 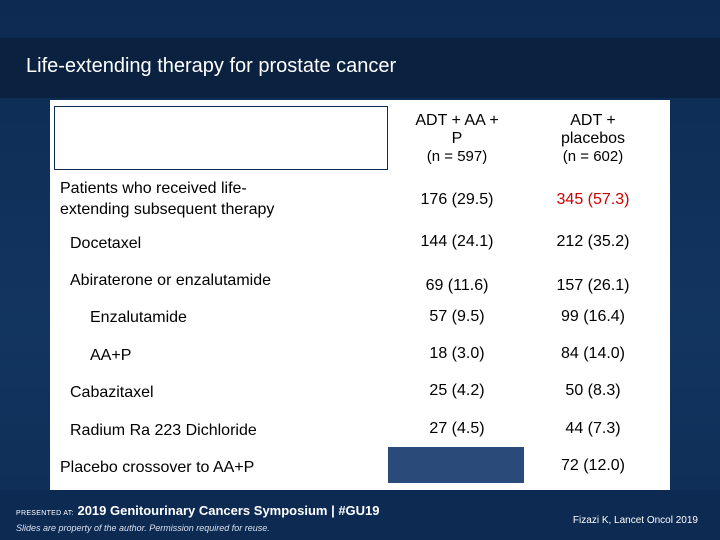 I want to click on citation: Fizazi K, Lancet Oncol 2019, so click(x=635, y=520).